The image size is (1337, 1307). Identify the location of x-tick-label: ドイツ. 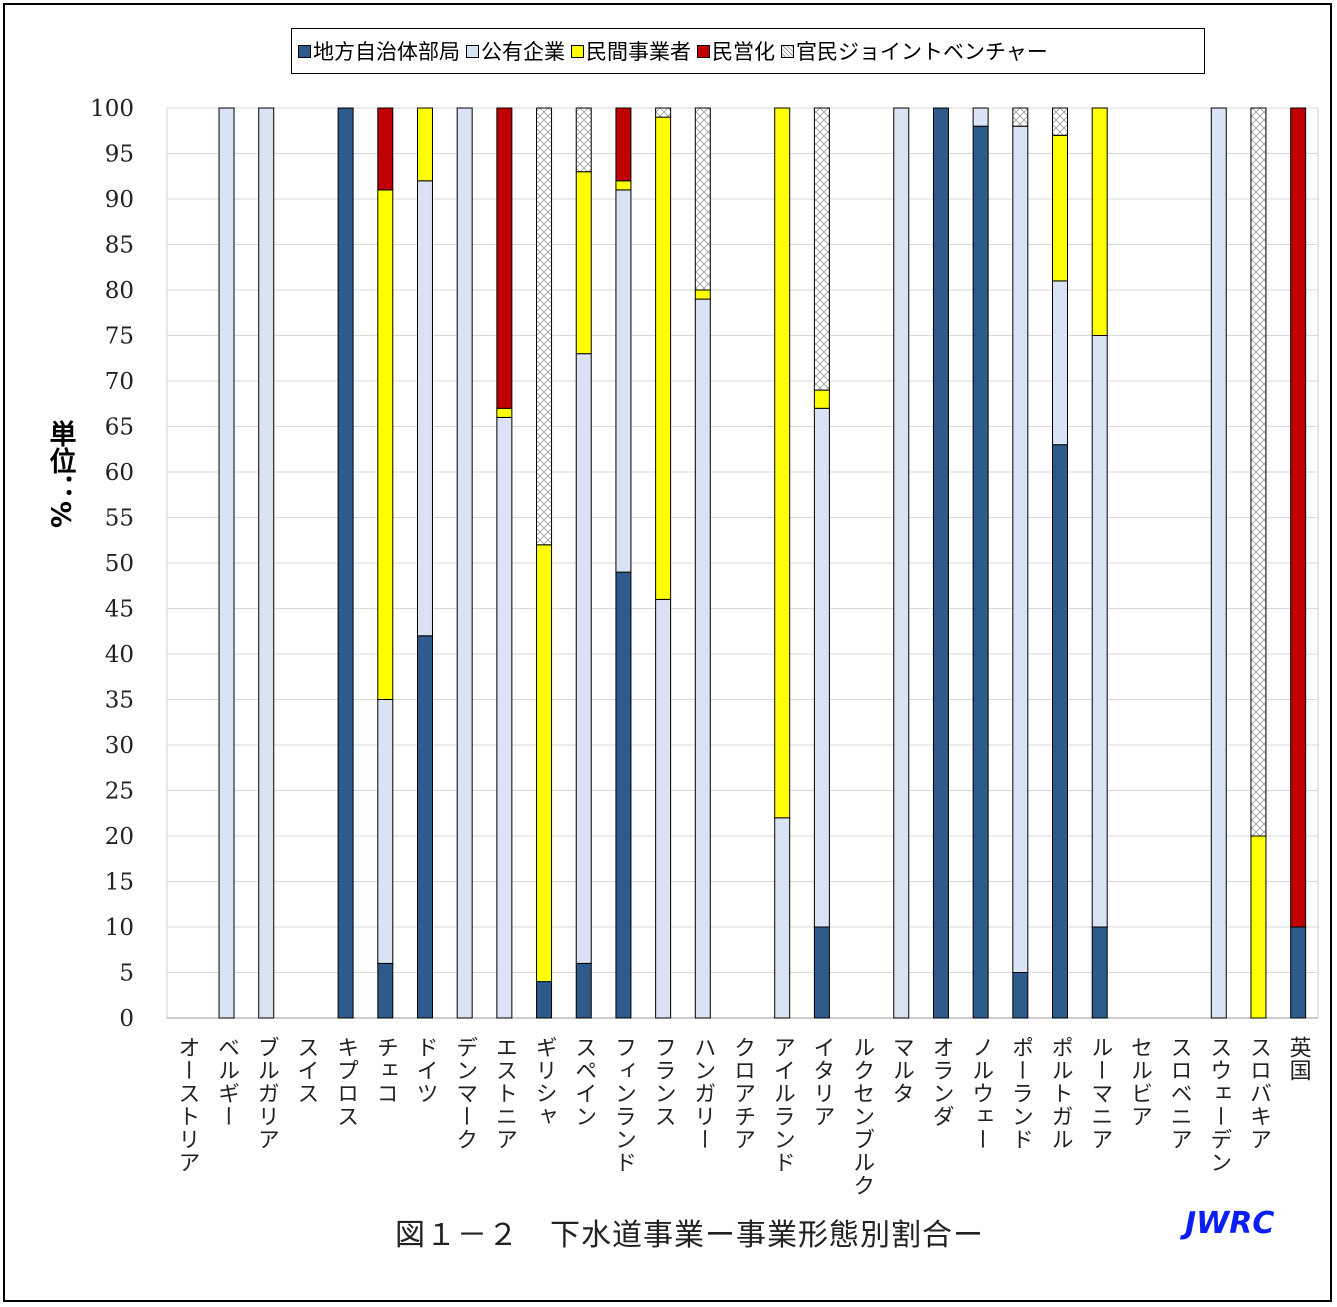
(424, 1070).